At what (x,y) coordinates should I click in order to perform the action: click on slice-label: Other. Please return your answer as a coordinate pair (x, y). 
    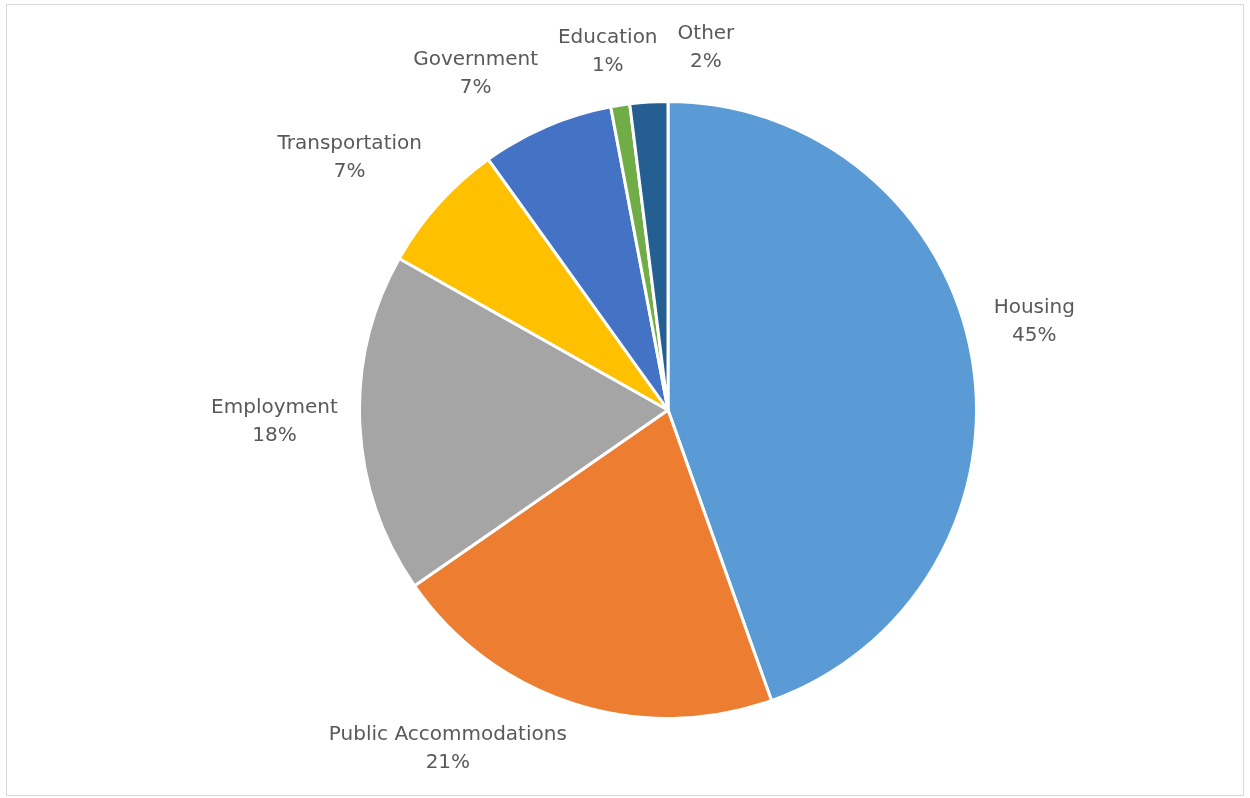
    Looking at the image, I should click on (706, 32).